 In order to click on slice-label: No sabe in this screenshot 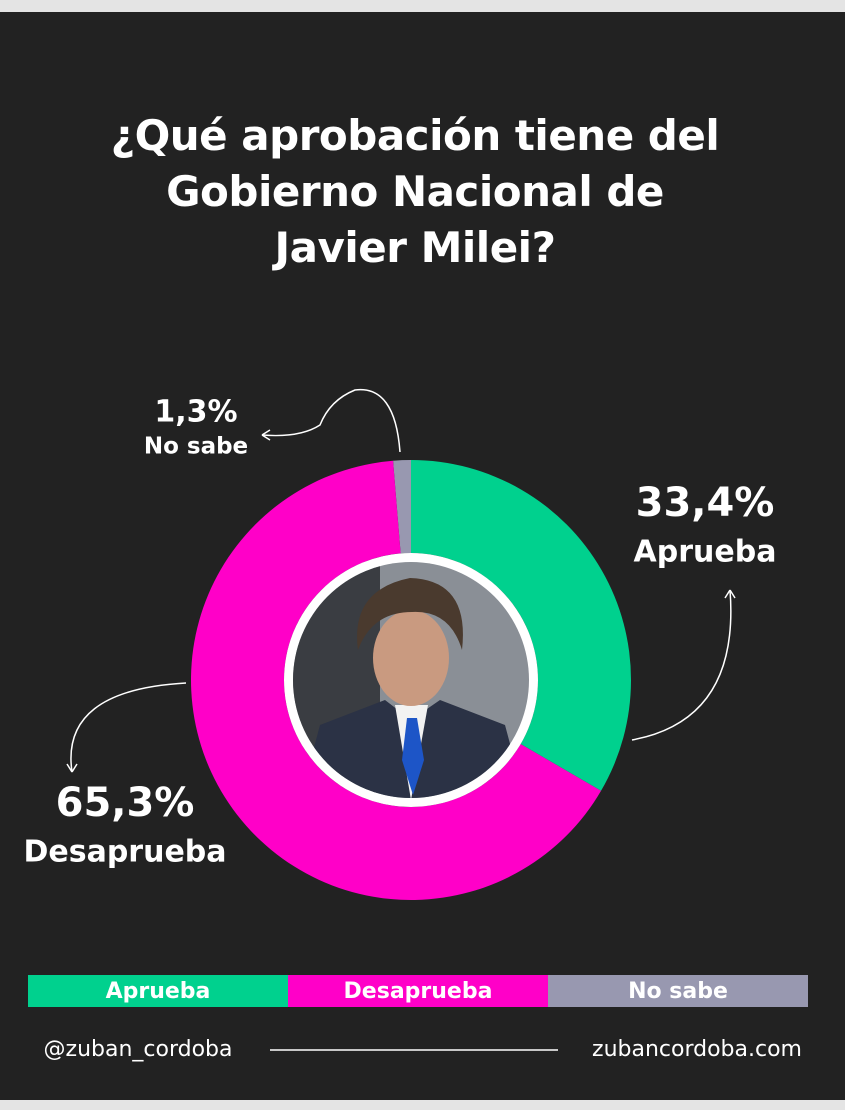, I will do `click(196, 447)`.